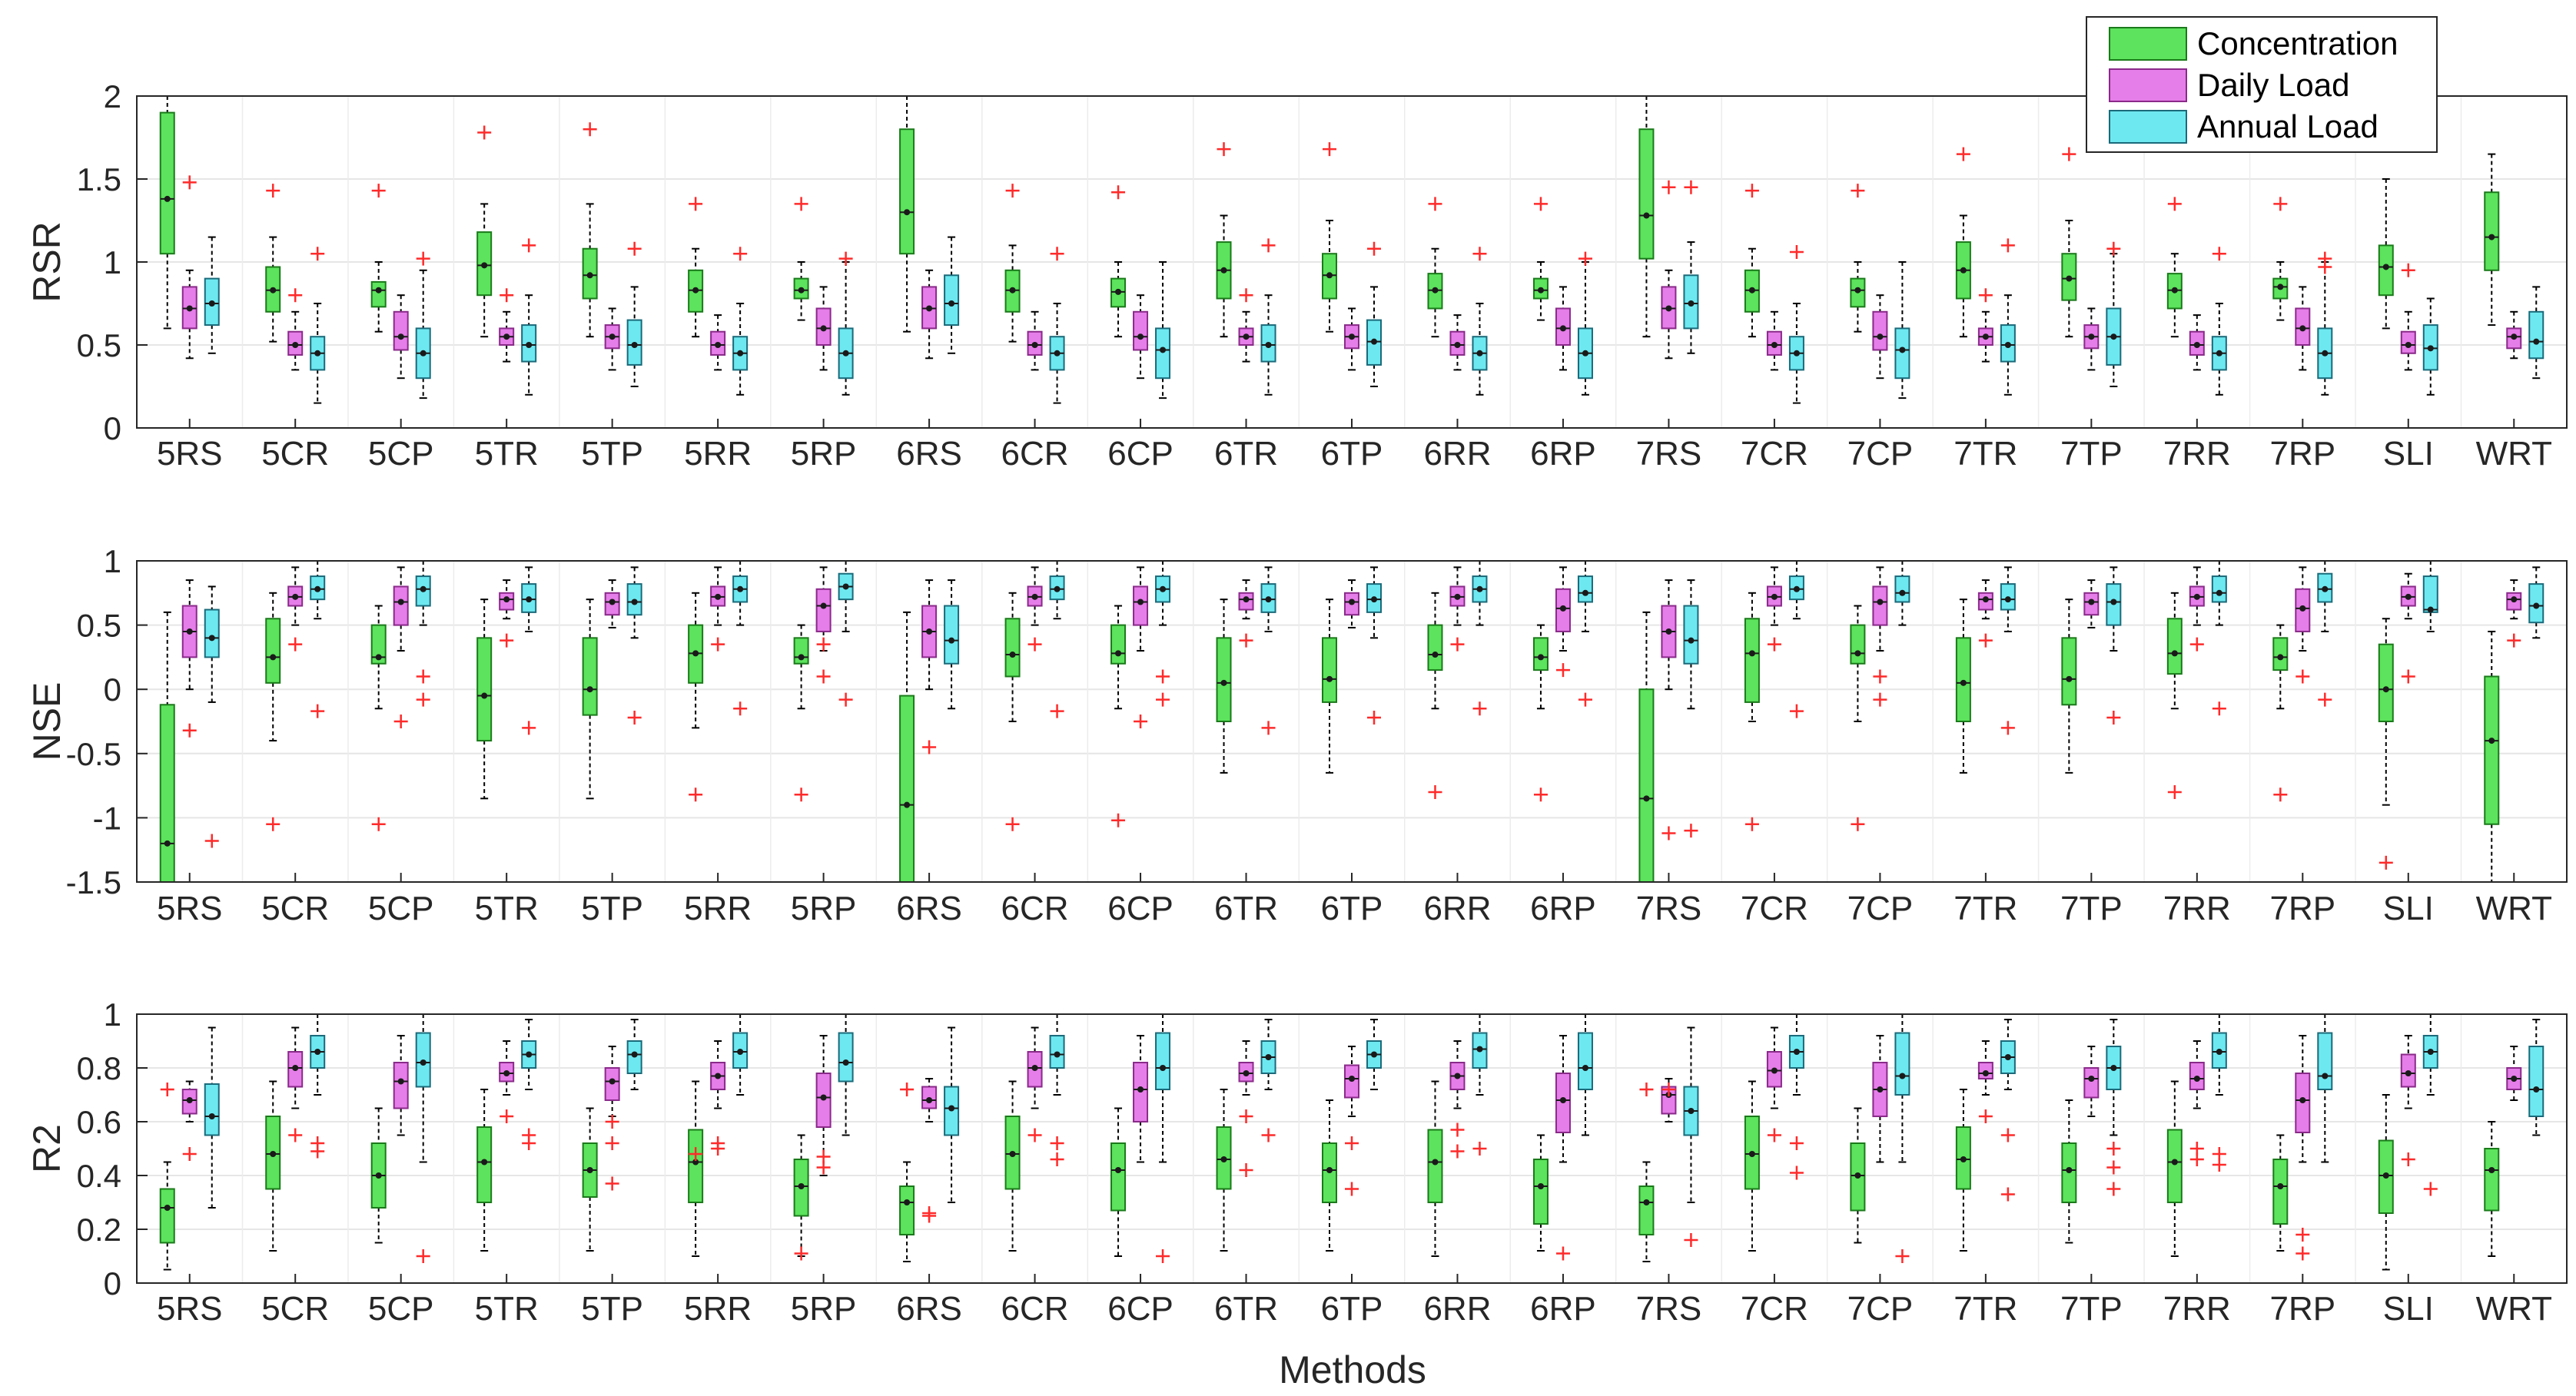  Describe the element at coordinates (2148, 85) in the screenshot. I see `legend-swatch` at that location.